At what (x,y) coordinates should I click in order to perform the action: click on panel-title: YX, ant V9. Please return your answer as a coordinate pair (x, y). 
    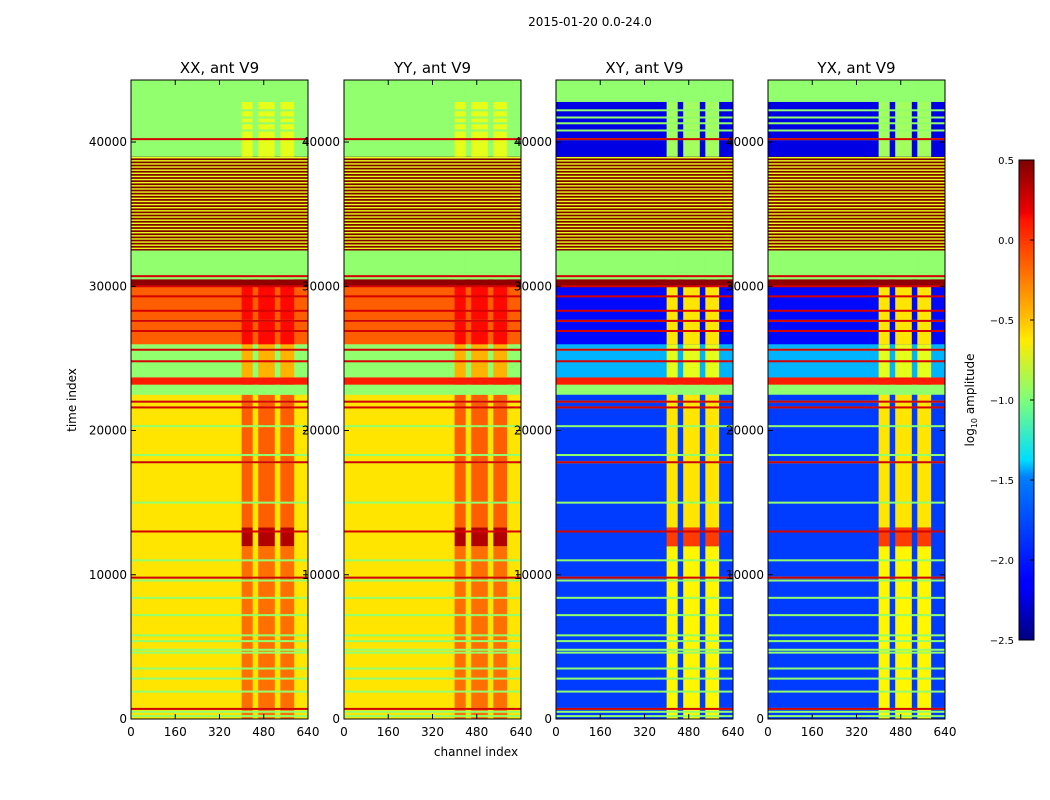
    Looking at the image, I should click on (855, 68).